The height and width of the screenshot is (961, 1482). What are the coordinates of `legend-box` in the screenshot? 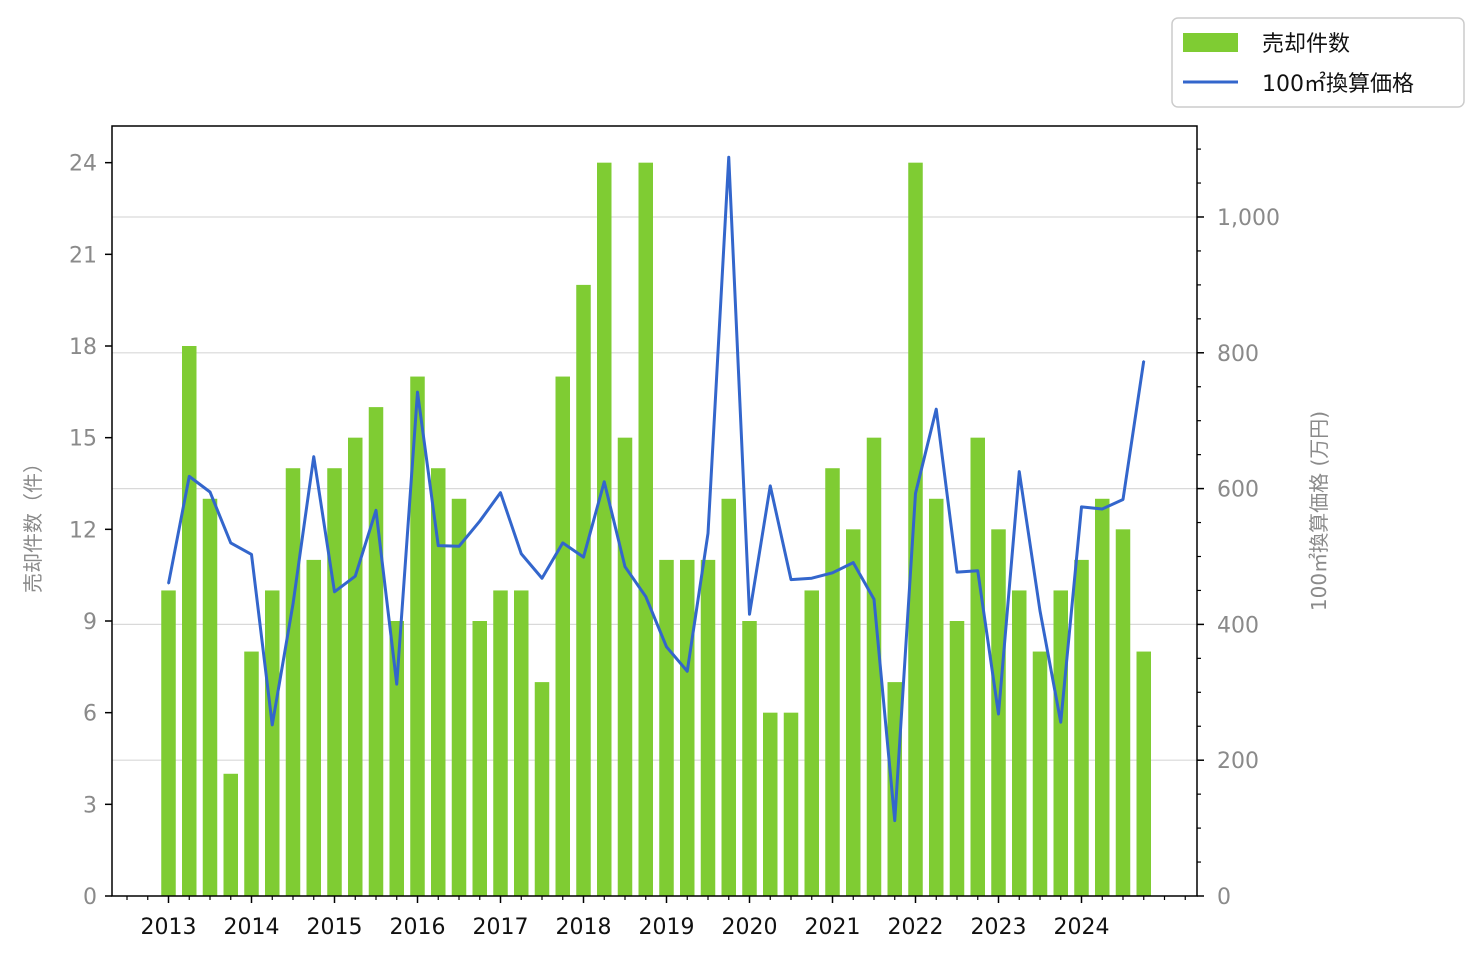 It's located at (1318, 62).